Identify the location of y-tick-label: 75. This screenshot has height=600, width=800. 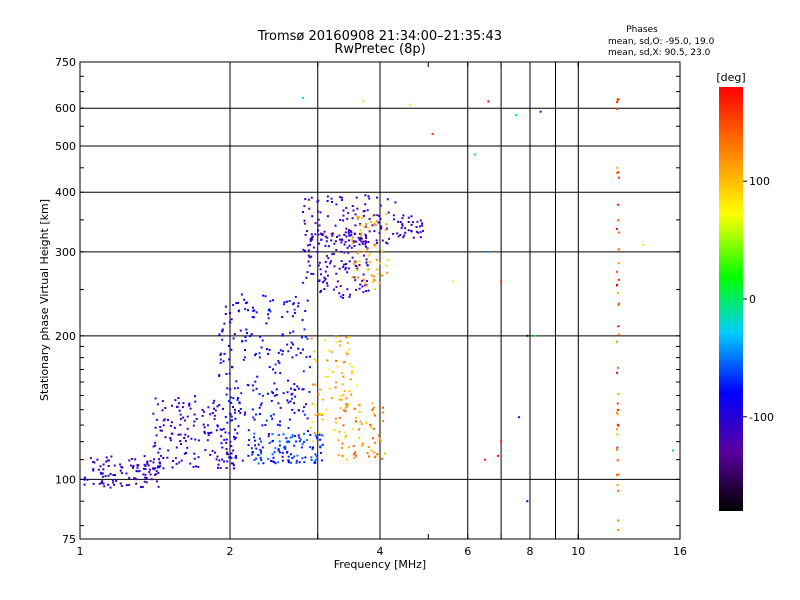
(69, 539).